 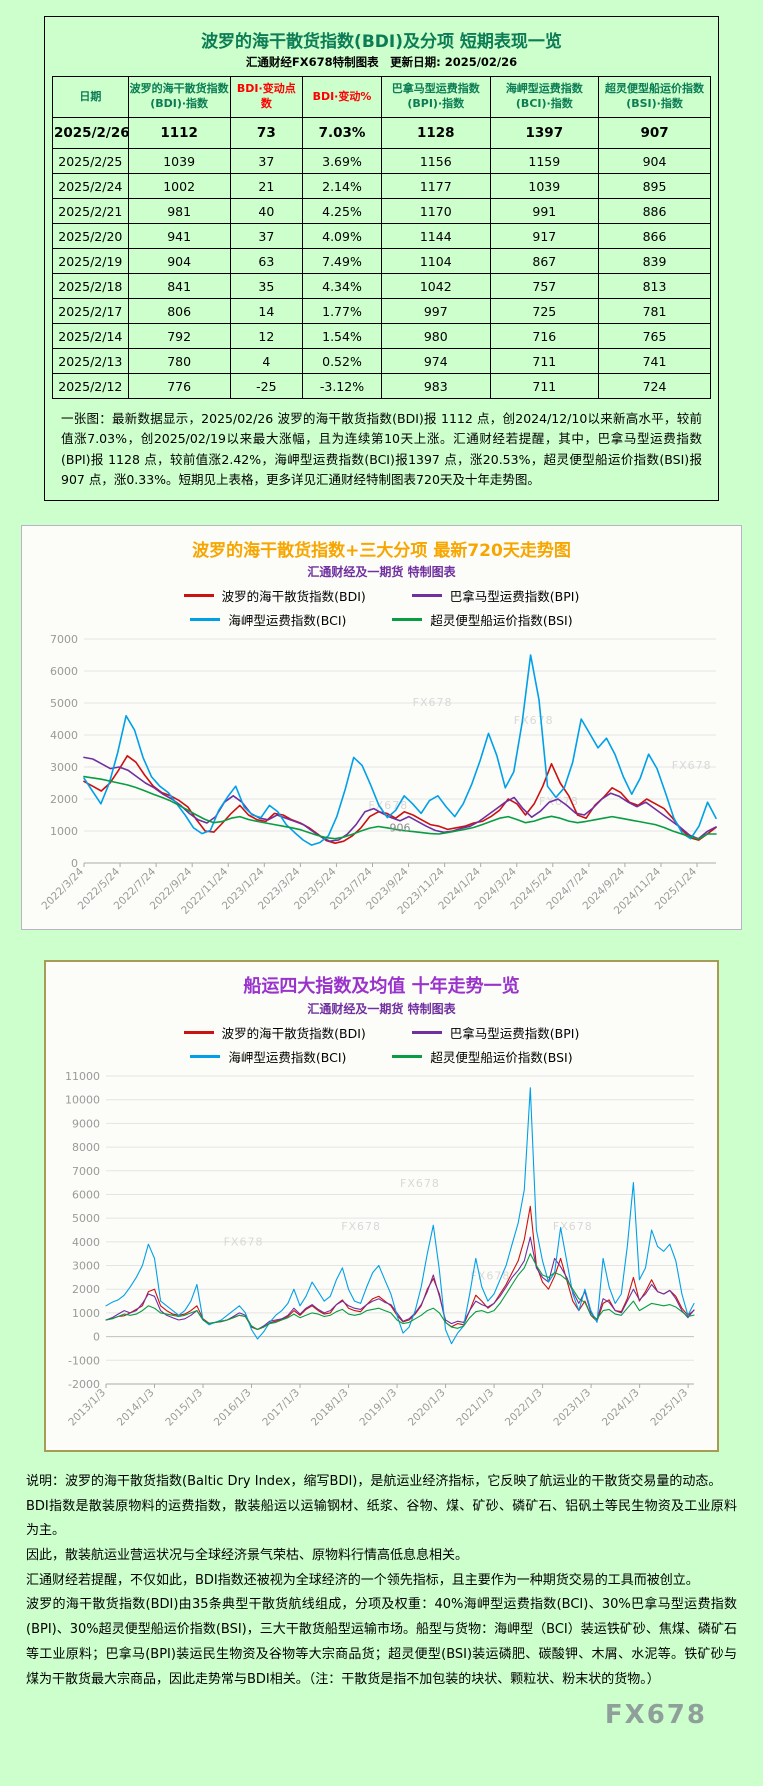 I want to click on table-cell: 2025/2/13, so click(x=90, y=361).